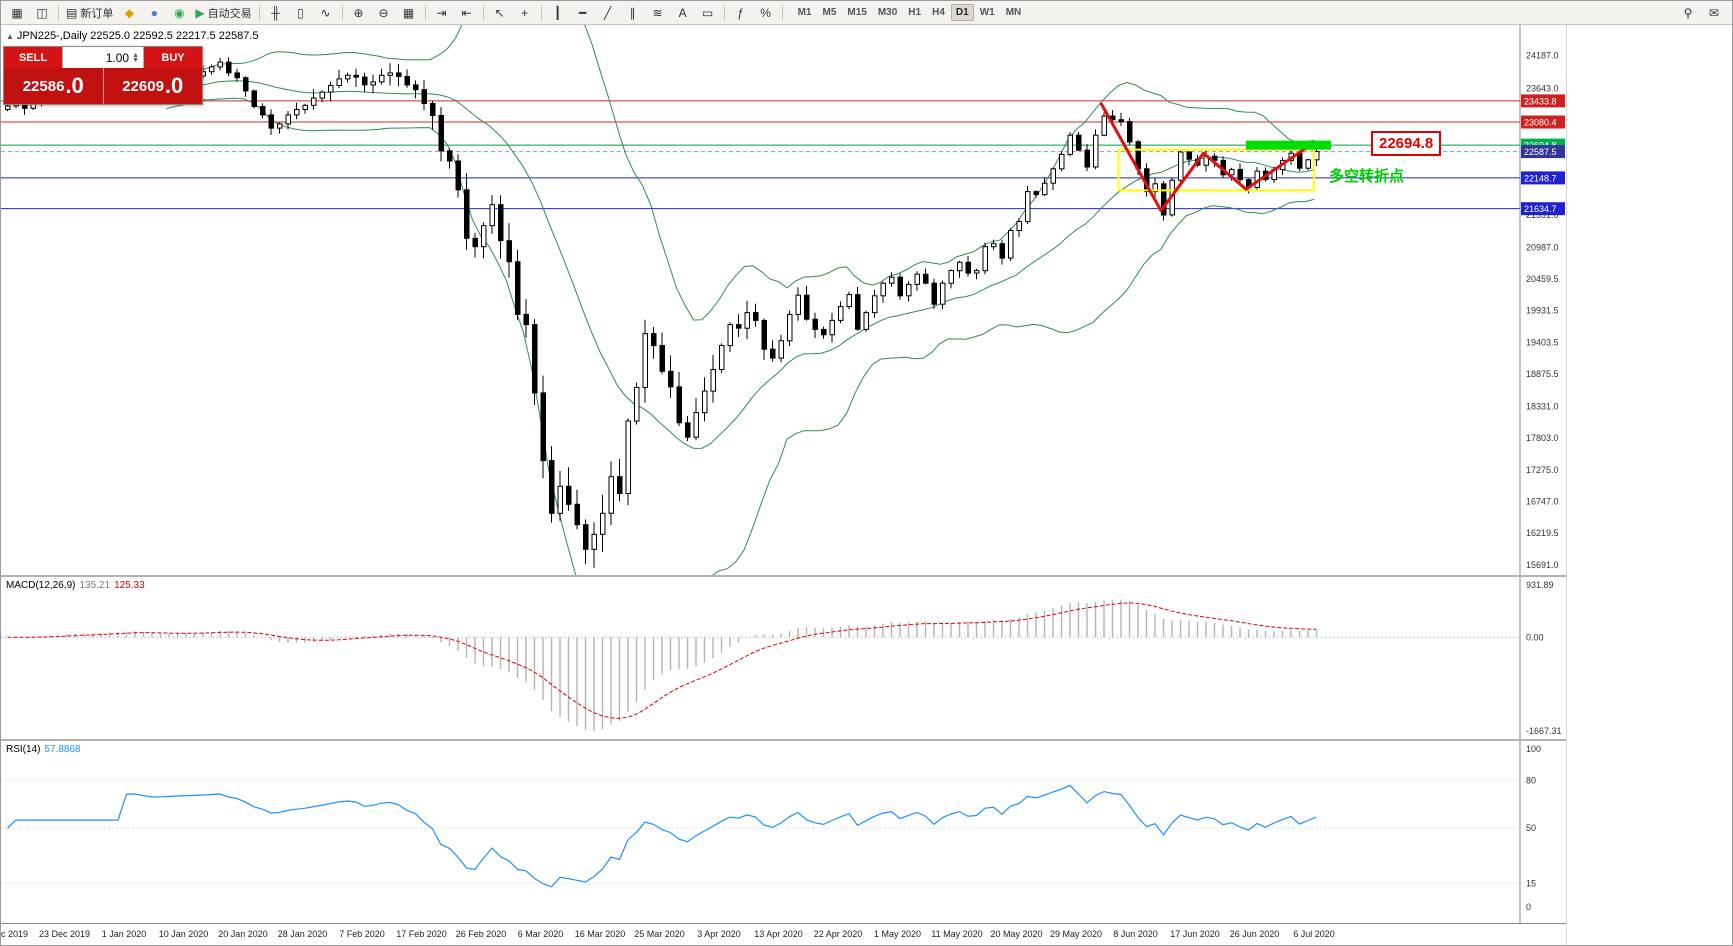  I want to click on x-axis-date: 28 Jan 2020, so click(302, 934).